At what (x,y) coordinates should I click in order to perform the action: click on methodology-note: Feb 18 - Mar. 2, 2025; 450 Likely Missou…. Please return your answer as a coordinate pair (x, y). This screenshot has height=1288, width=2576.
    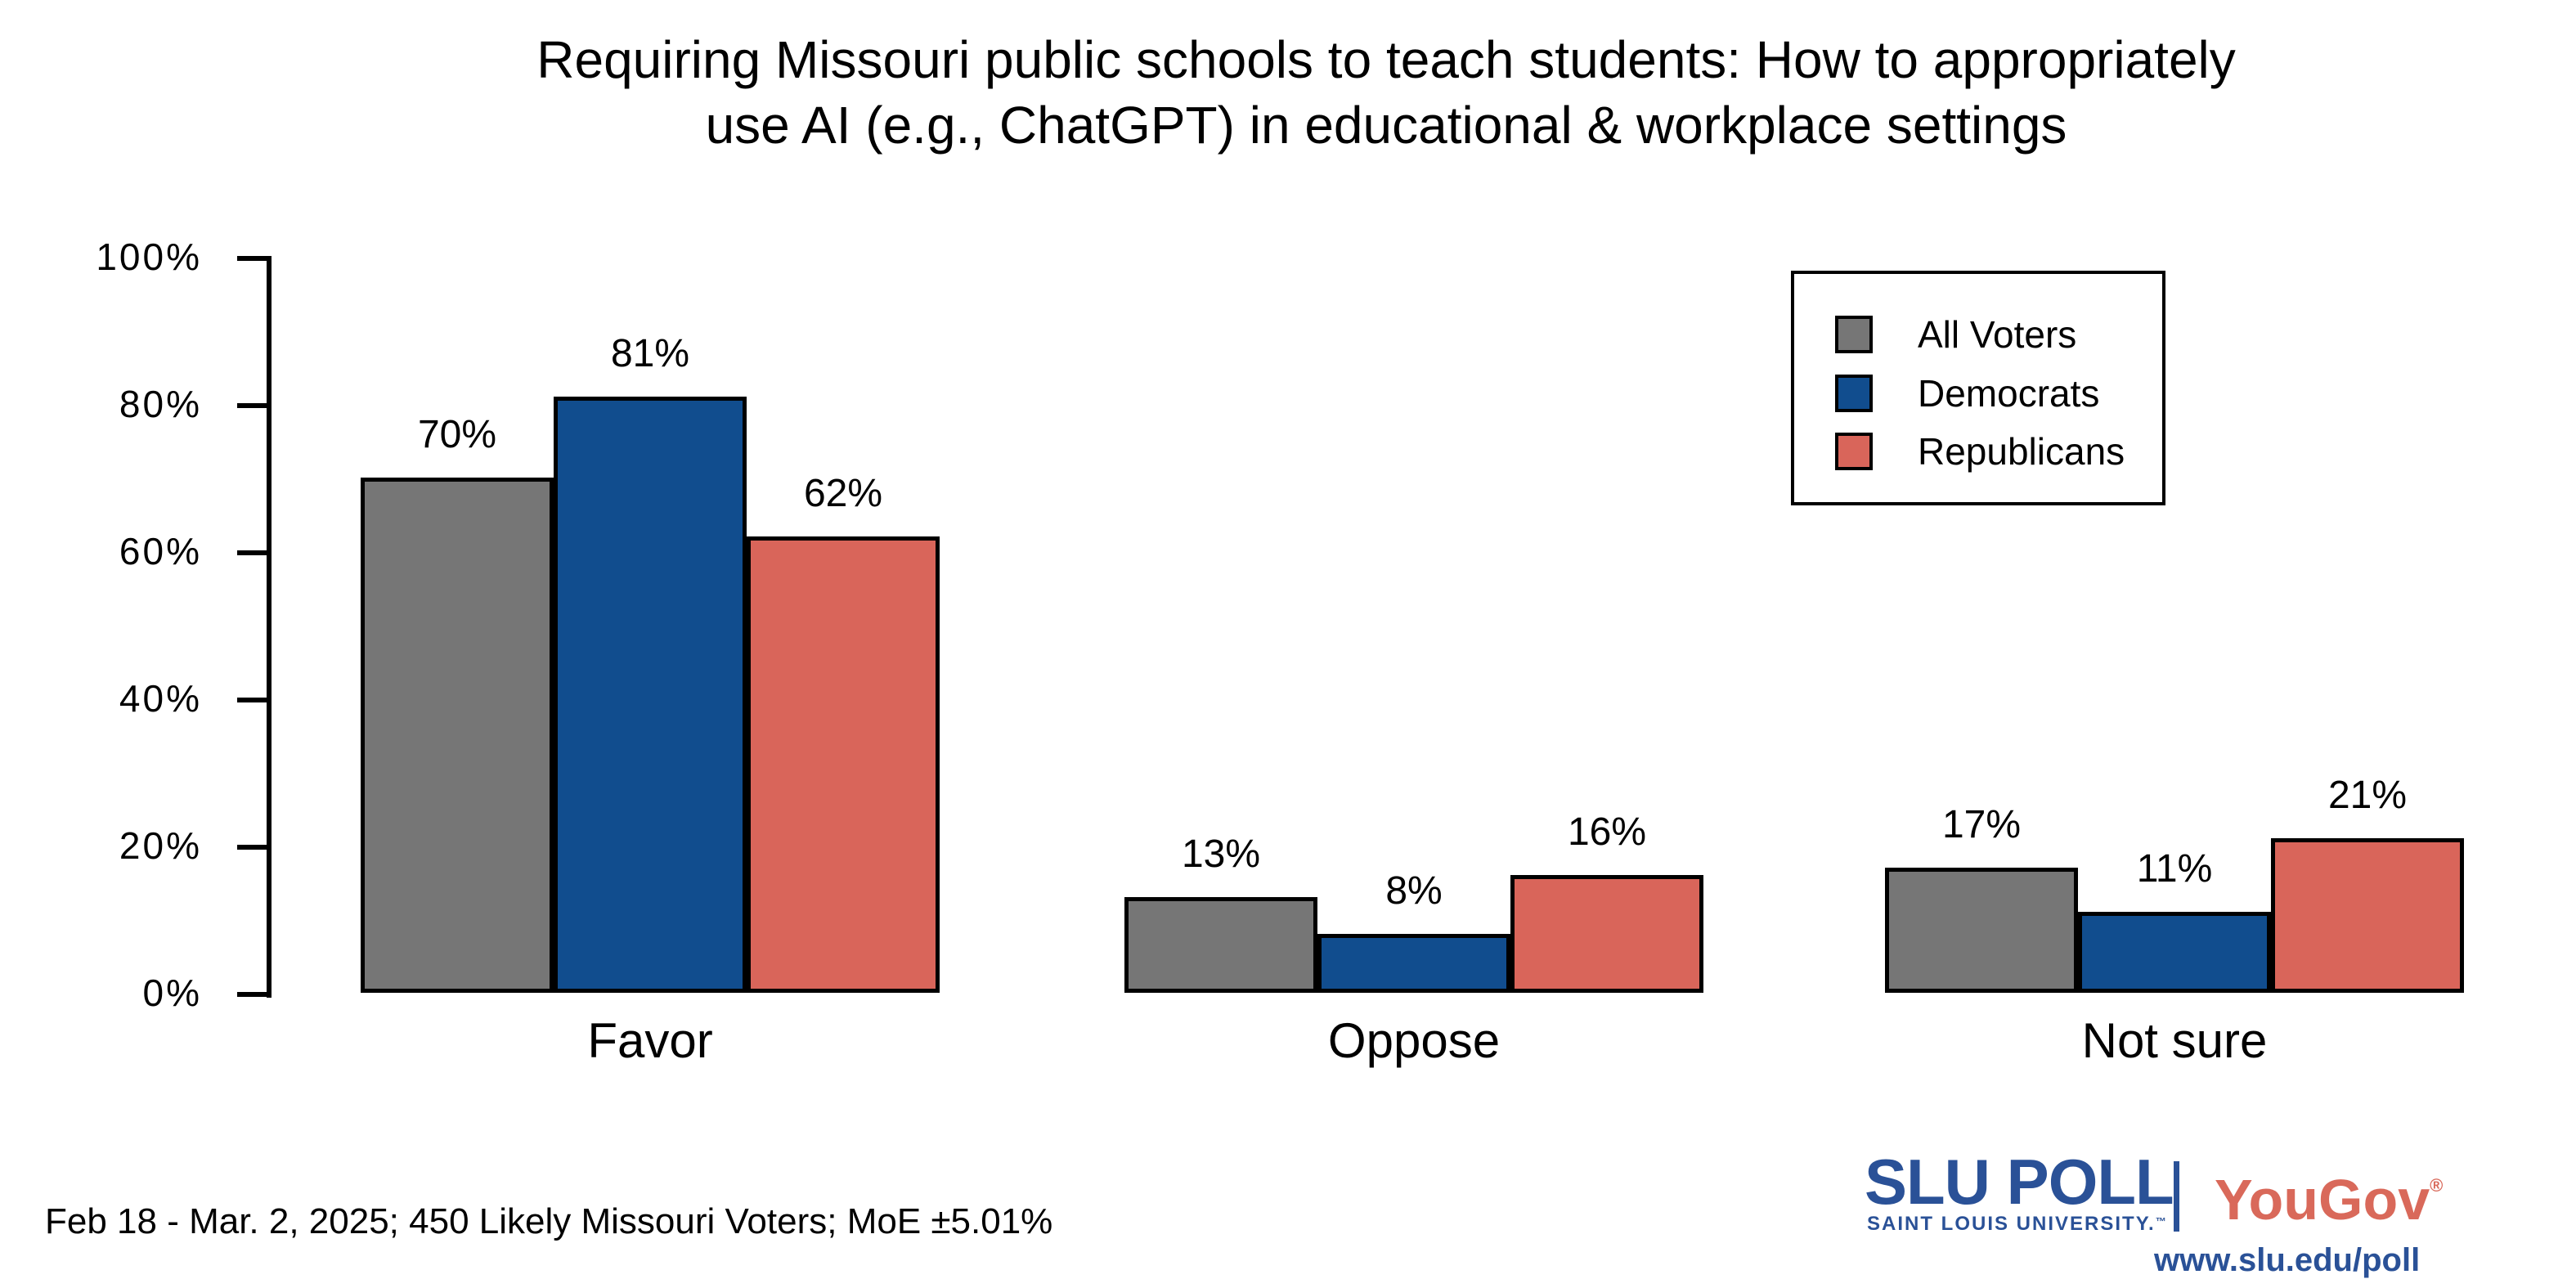
    Looking at the image, I should click on (549, 1221).